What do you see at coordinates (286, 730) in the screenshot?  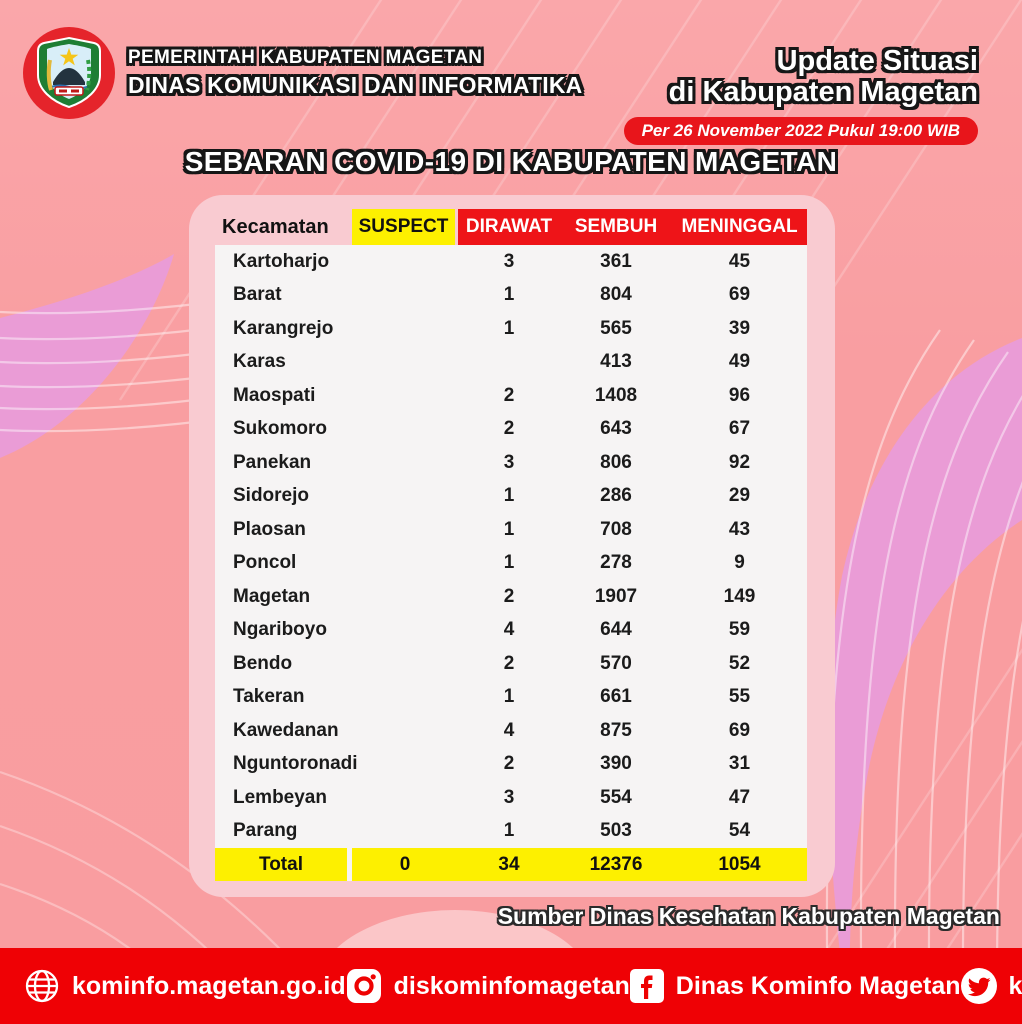 I see `district-name-cell: Kawedanan` at bounding box center [286, 730].